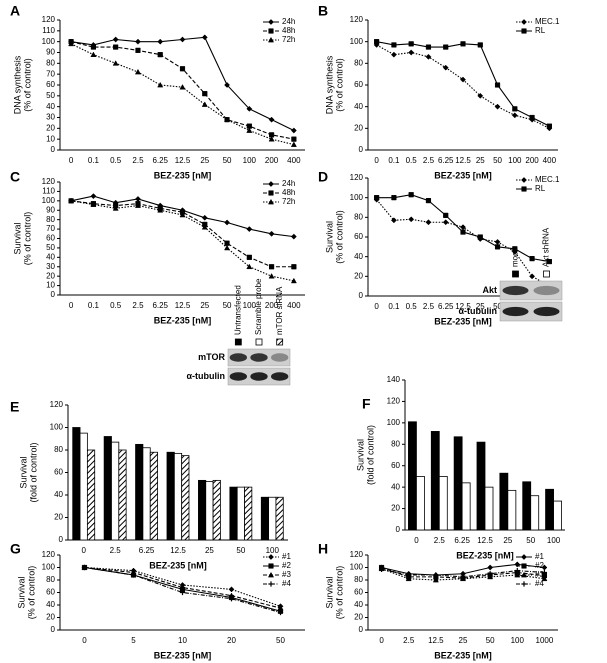 Image resolution: width=607 pixels, height=663 pixels. I want to click on blot-label: Akt, so click(489, 290).